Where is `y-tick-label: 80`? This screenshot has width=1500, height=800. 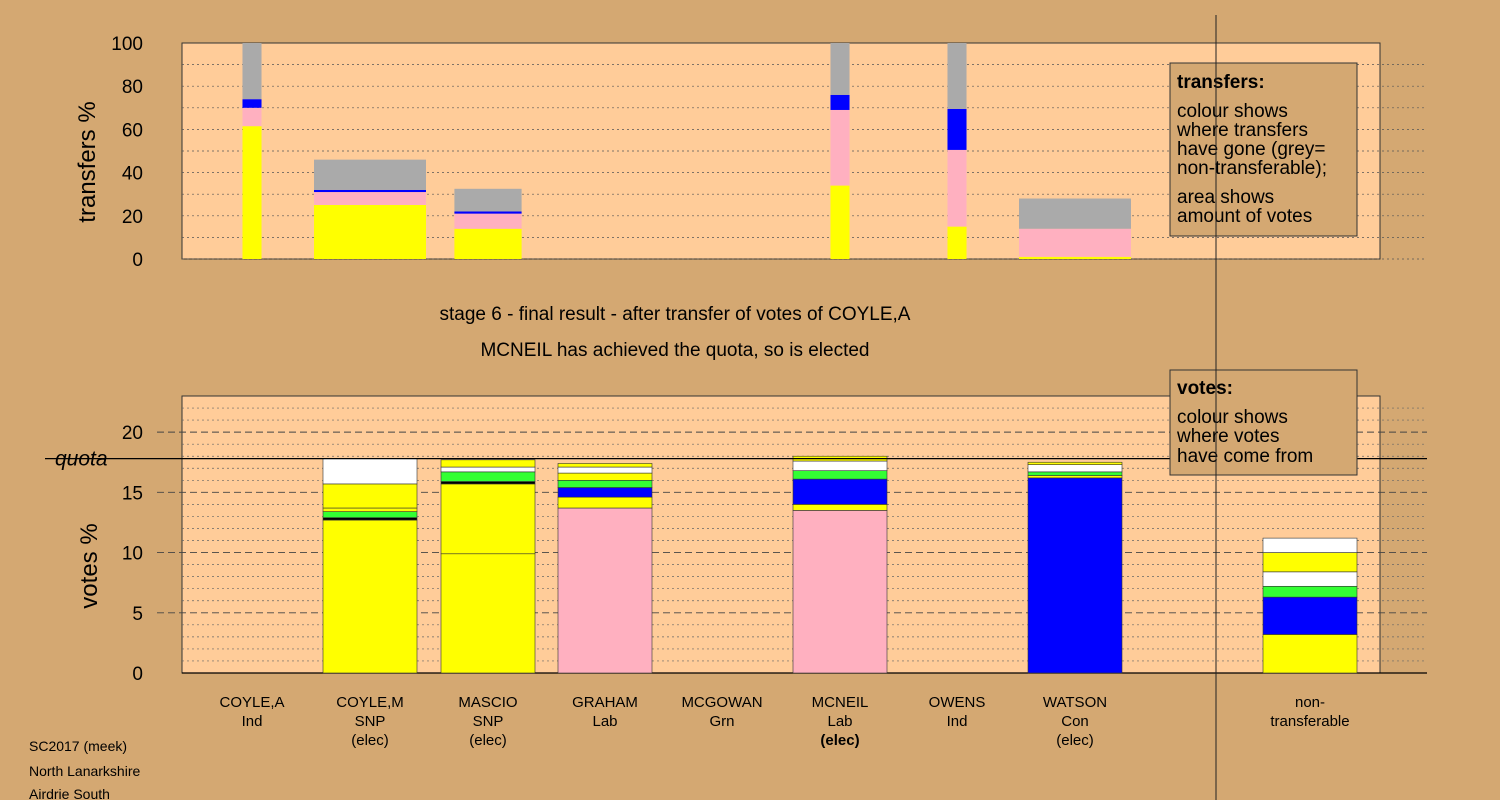 y-tick-label: 80 is located at coordinates (132, 87).